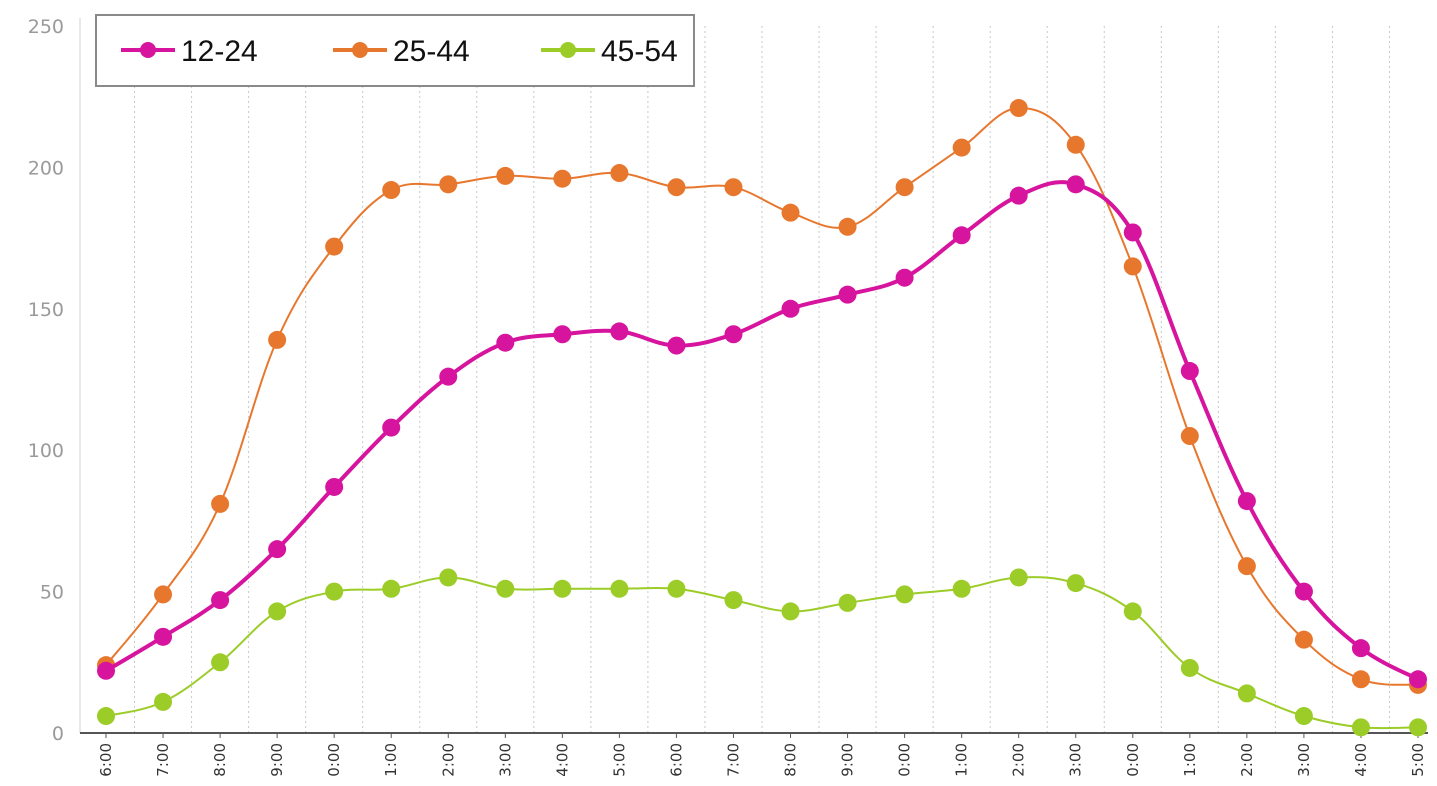 This screenshot has height=786, width=1437. I want to click on legend-entry: 45-54, so click(609, 51).